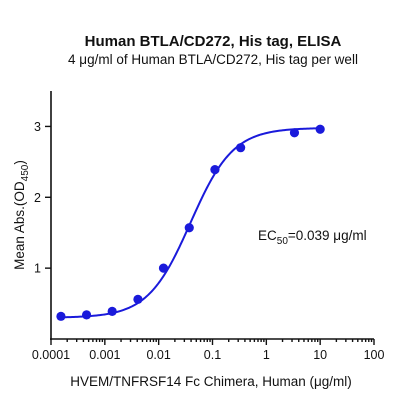  Describe the element at coordinates (25, 172) in the screenshot. I see `y-axis-label-subscript: 450` at that location.